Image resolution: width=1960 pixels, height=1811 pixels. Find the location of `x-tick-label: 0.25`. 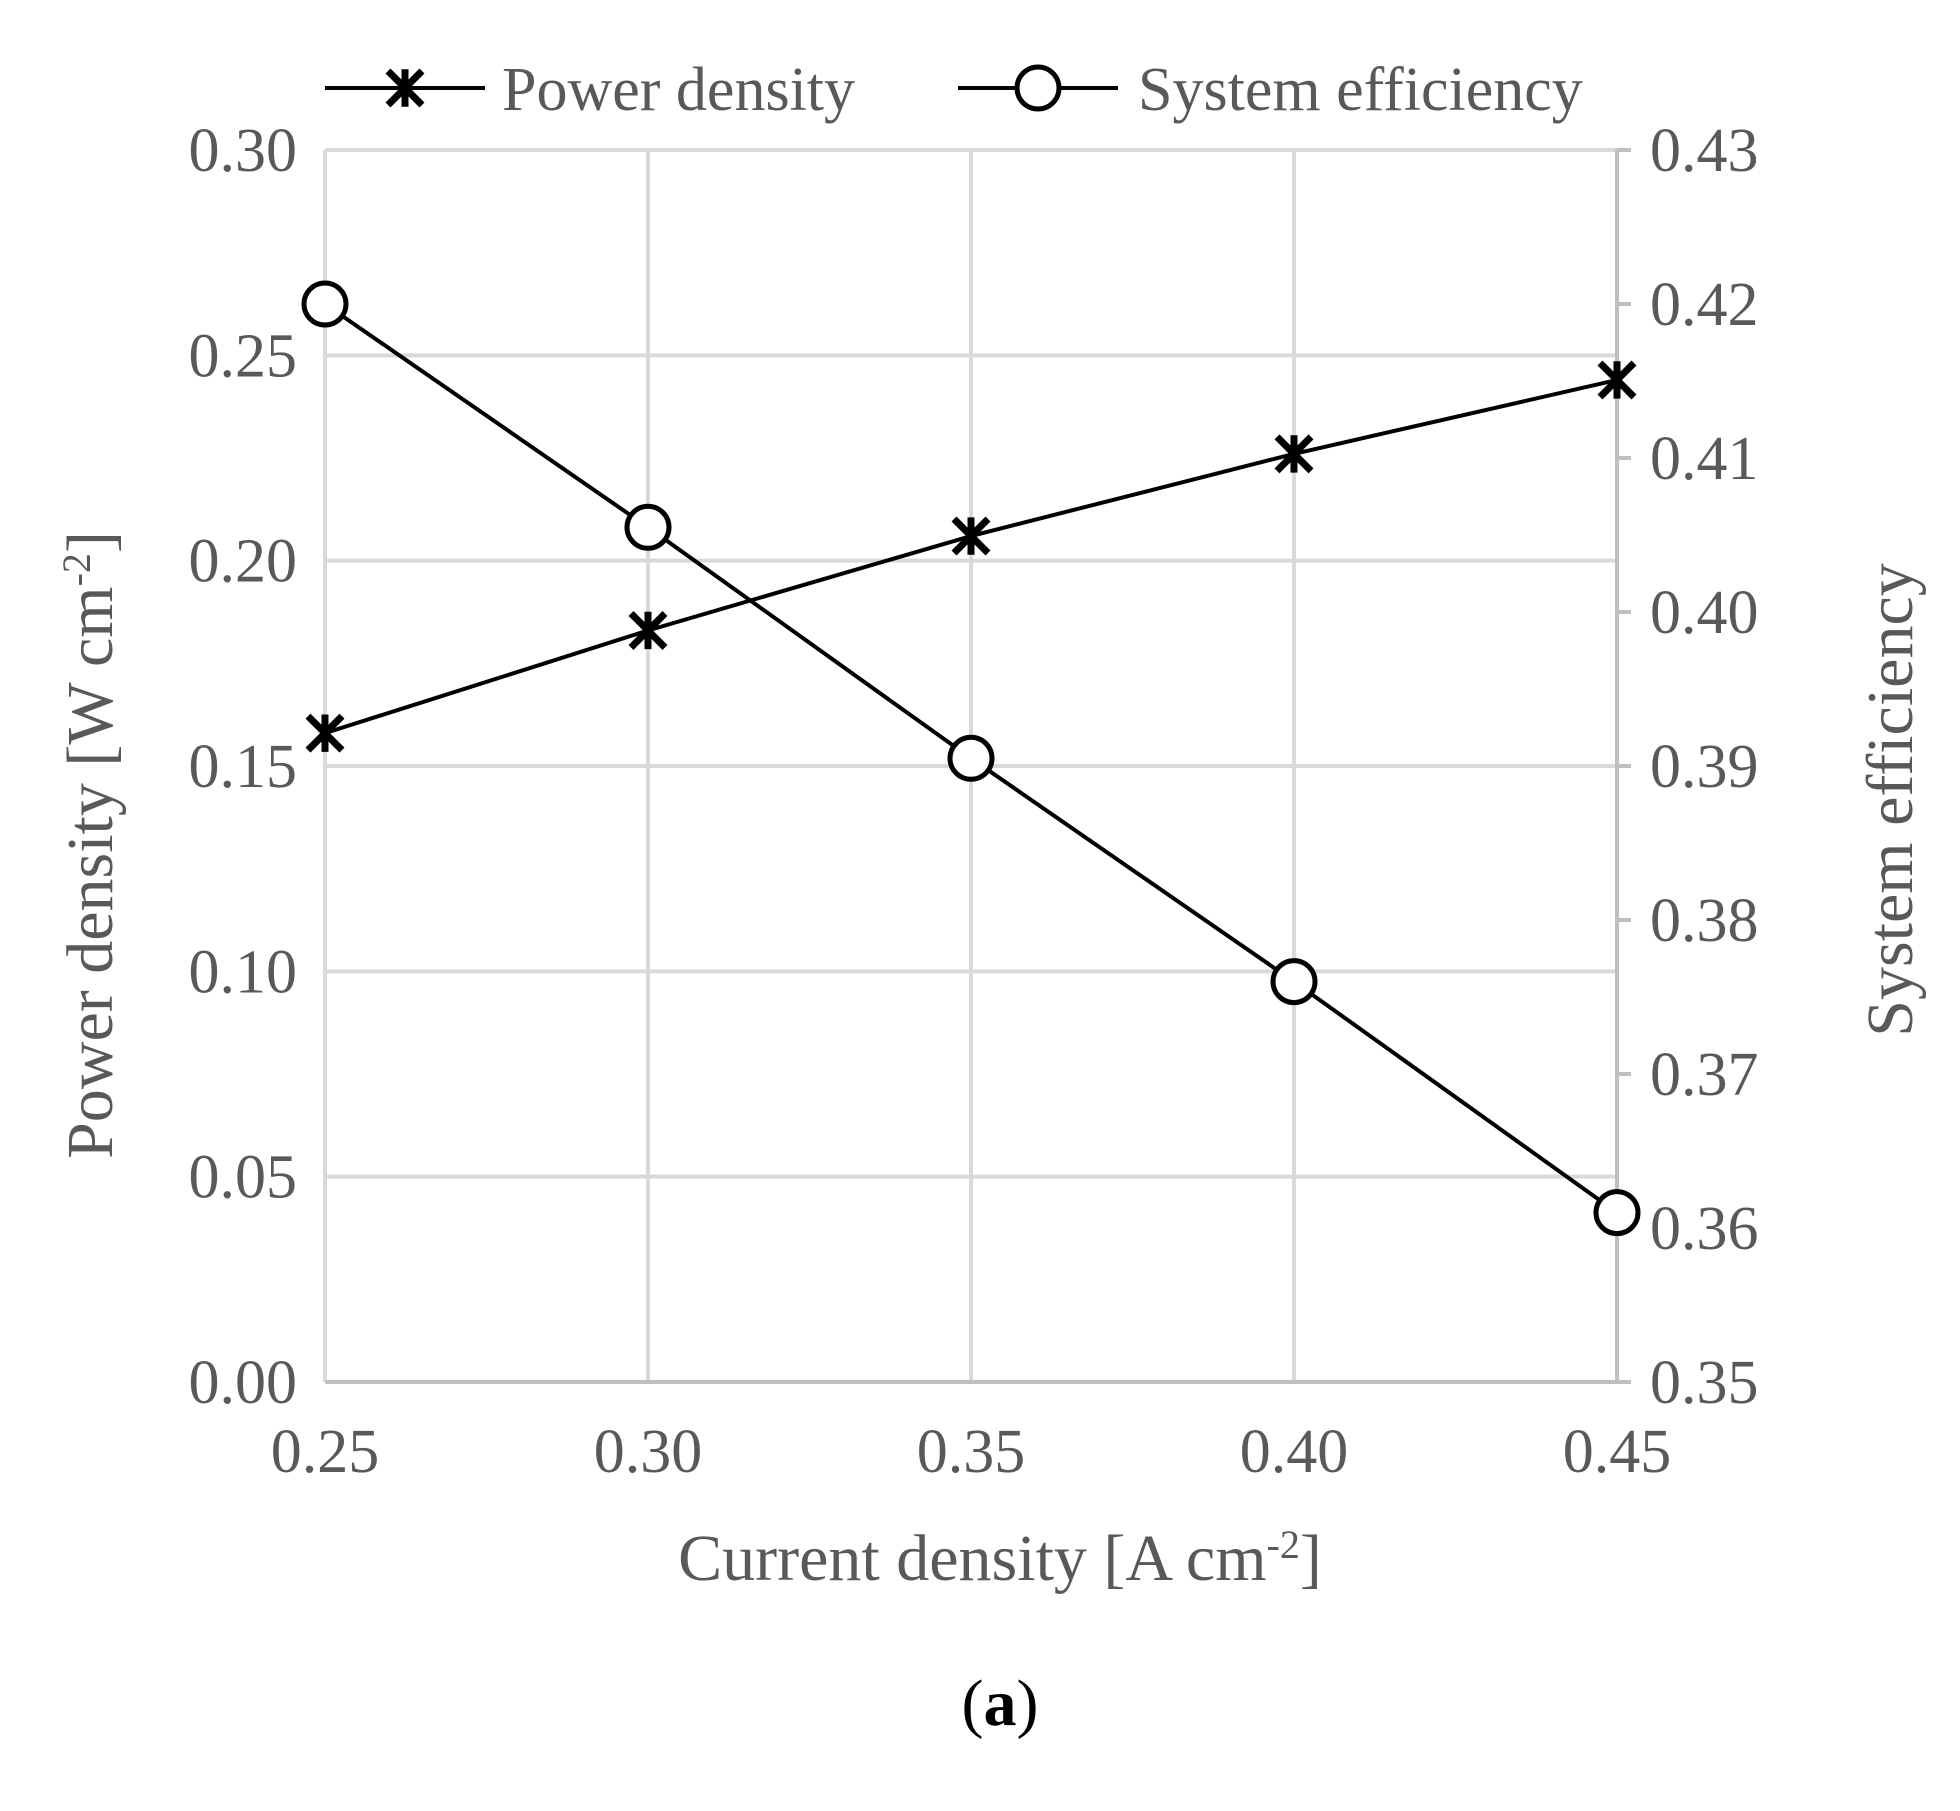

x-tick-label: 0.25 is located at coordinates (325, 1452).